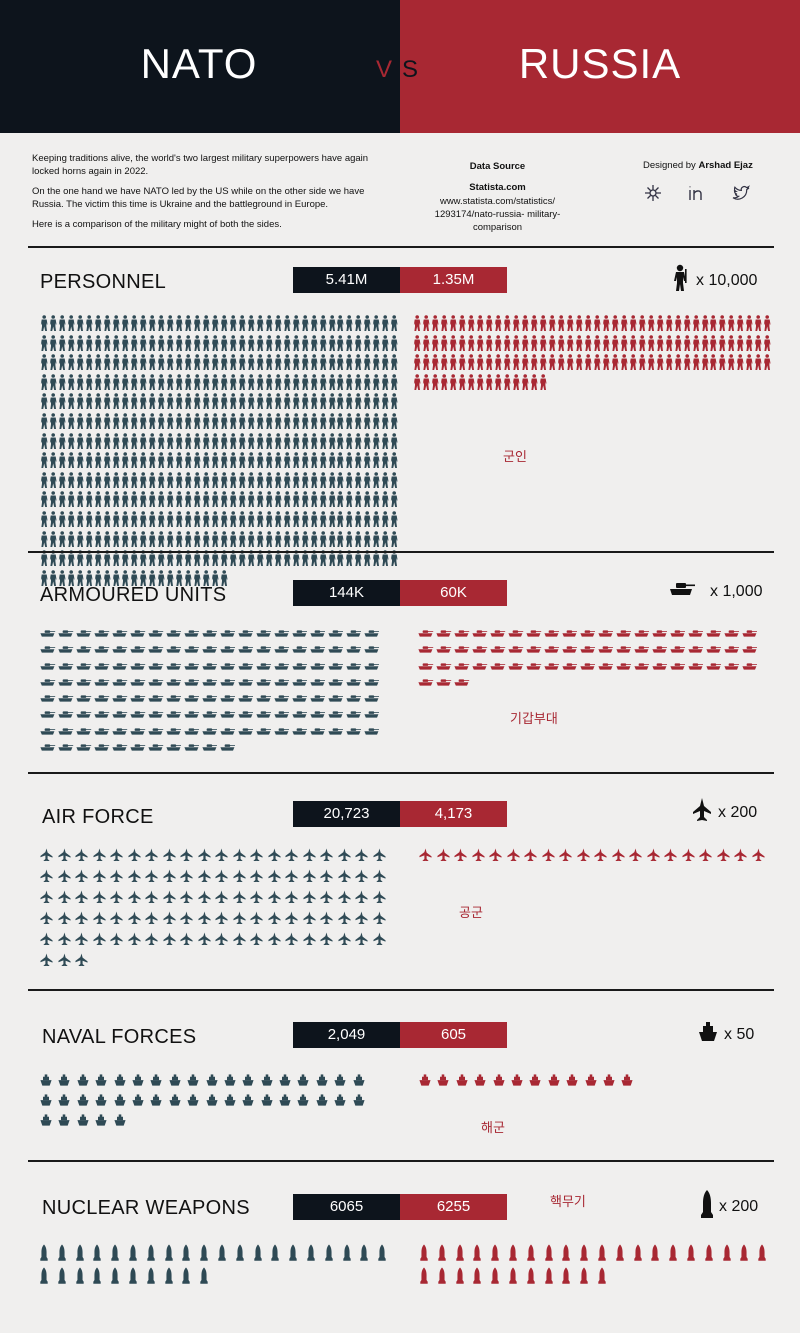 This screenshot has width=800, height=1333. What do you see at coordinates (400, 66) in the screenshot?
I see `header: NATO RUSSIA V S` at bounding box center [400, 66].